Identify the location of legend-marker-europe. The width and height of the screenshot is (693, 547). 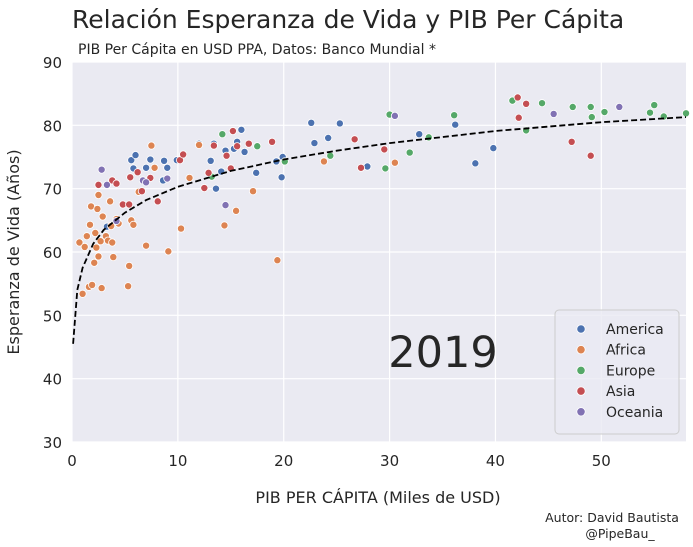
(581, 370).